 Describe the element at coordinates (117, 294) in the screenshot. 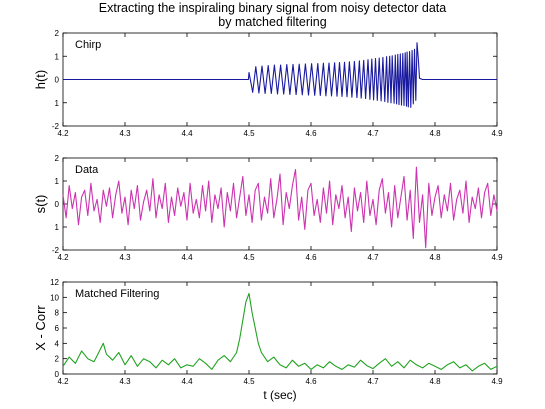

I see `panel-annotation: Matched Filtering` at that location.